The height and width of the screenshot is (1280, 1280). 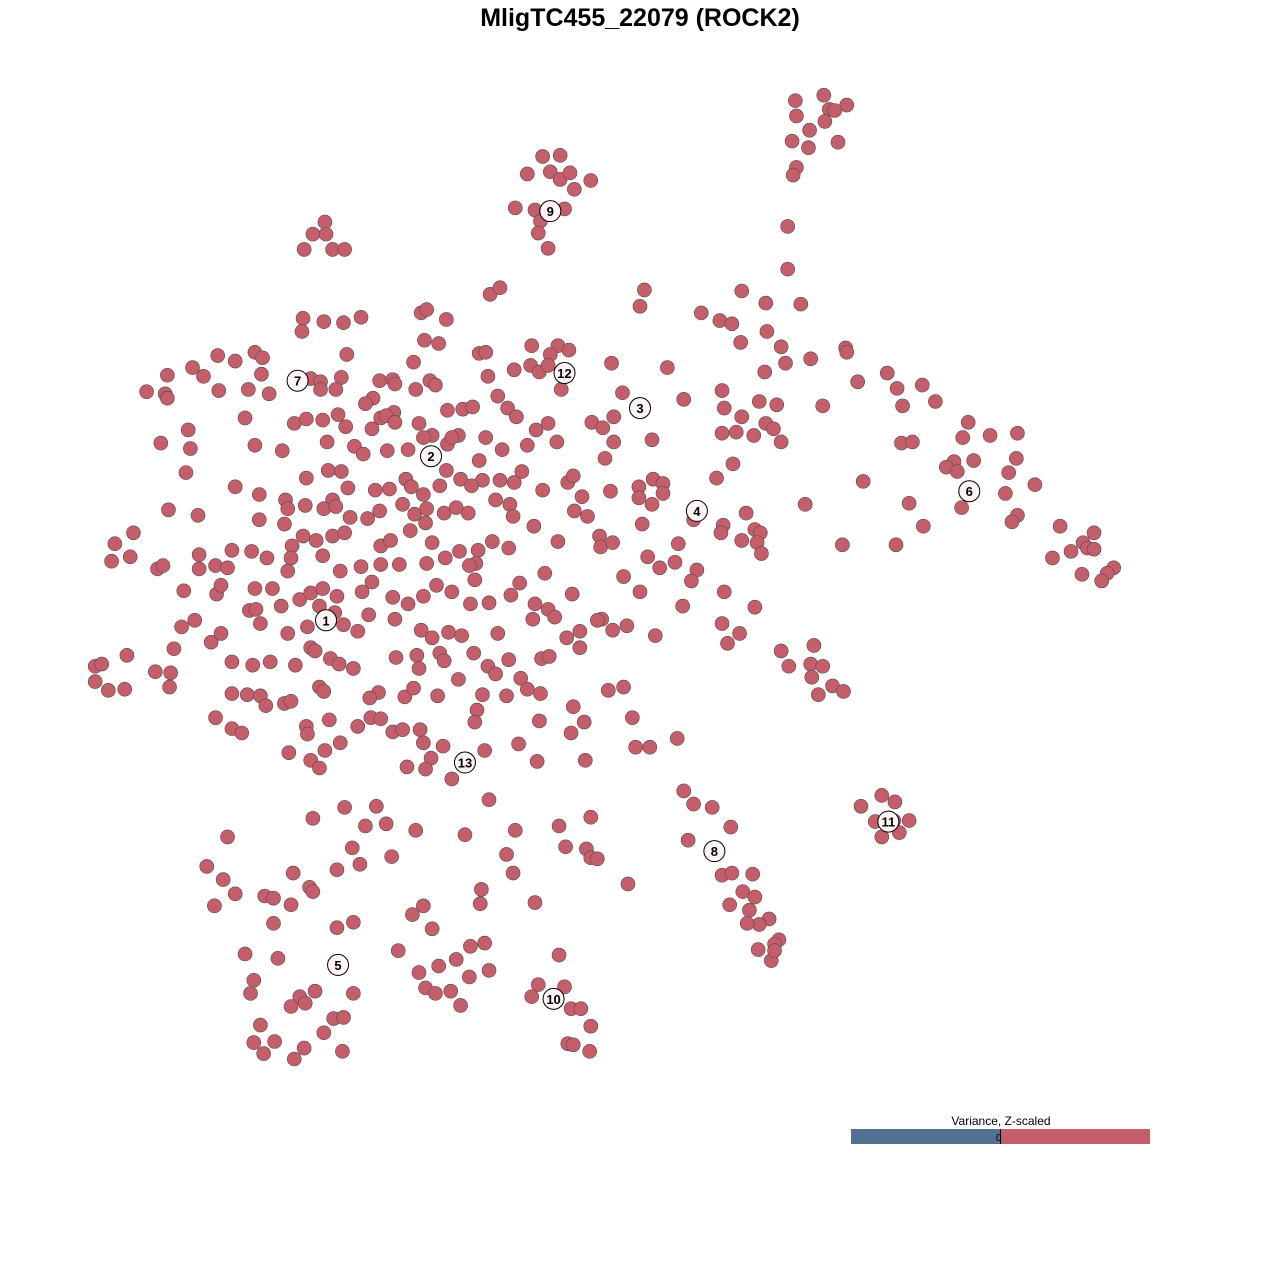 What do you see at coordinates (999, 1138) in the screenshot?
I see `legend-tick-label: 0` at bounding box center [999, 1138].